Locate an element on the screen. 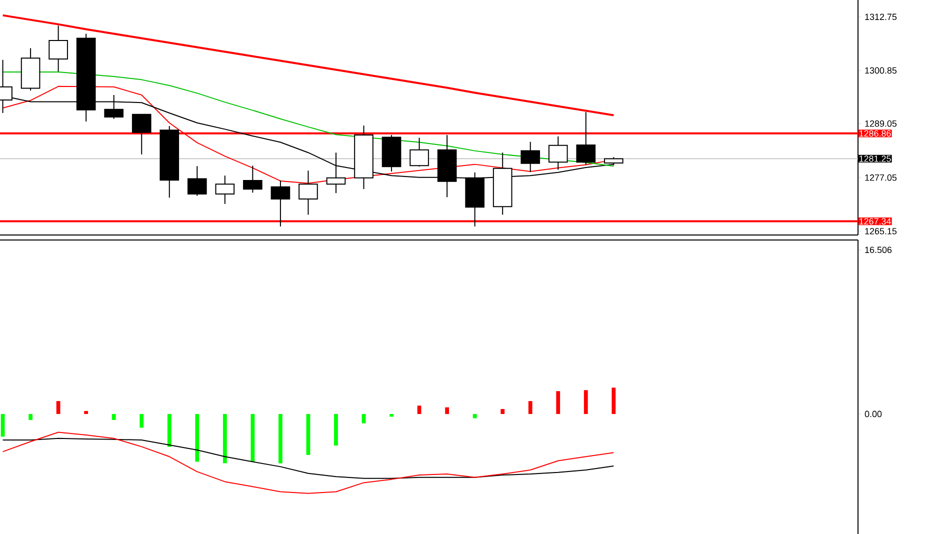 This screenshot has height=534, width=930. y-tick-label: 16.506 is located at coordinates (878, 250).